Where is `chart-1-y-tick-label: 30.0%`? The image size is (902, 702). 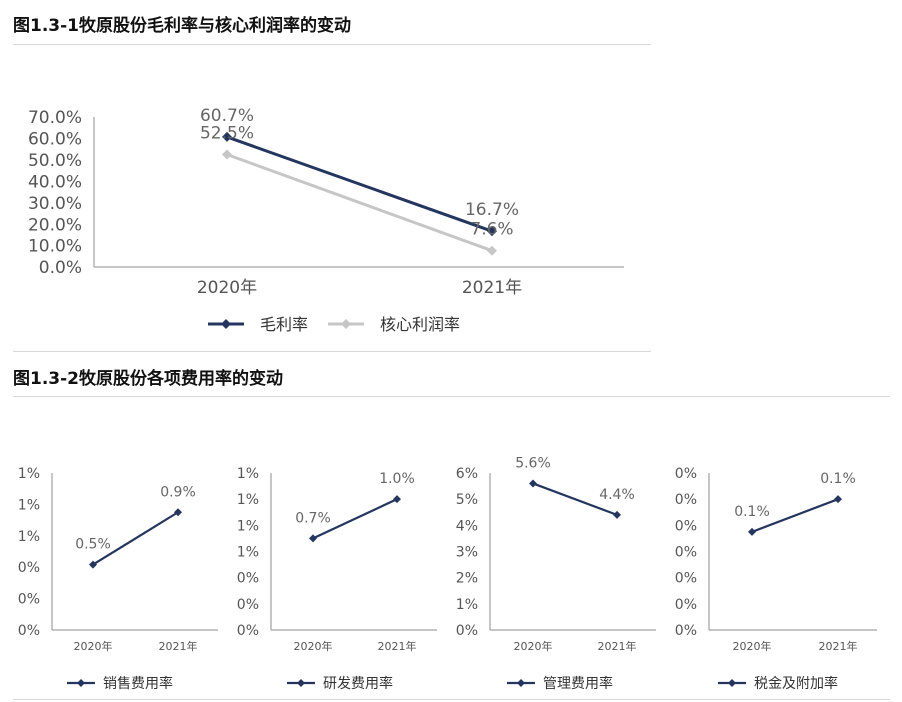 chart-1-y-tick-label: 30.0% is located at coordinates (55, 204).